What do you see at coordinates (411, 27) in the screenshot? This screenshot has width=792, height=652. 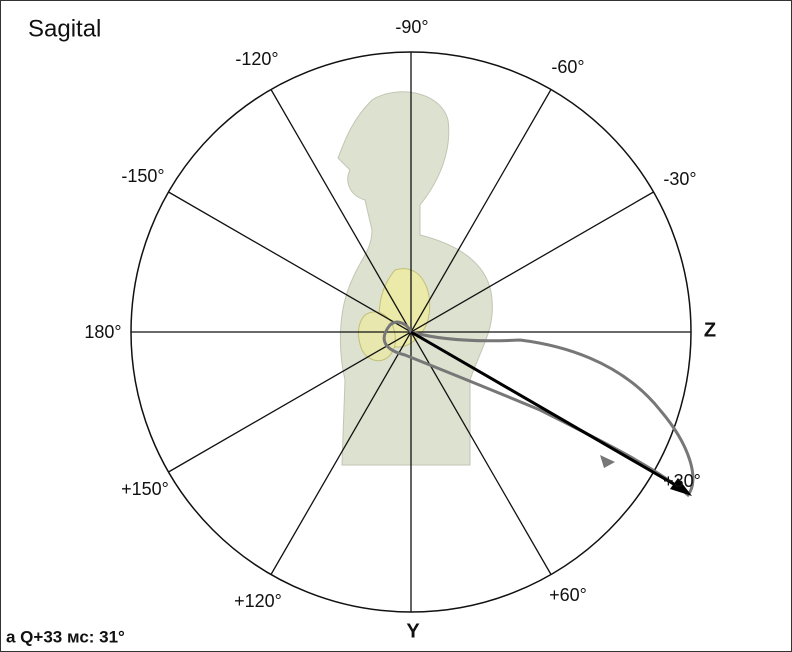 I see `angle-label: -90°` at bounding box center [411, 27].